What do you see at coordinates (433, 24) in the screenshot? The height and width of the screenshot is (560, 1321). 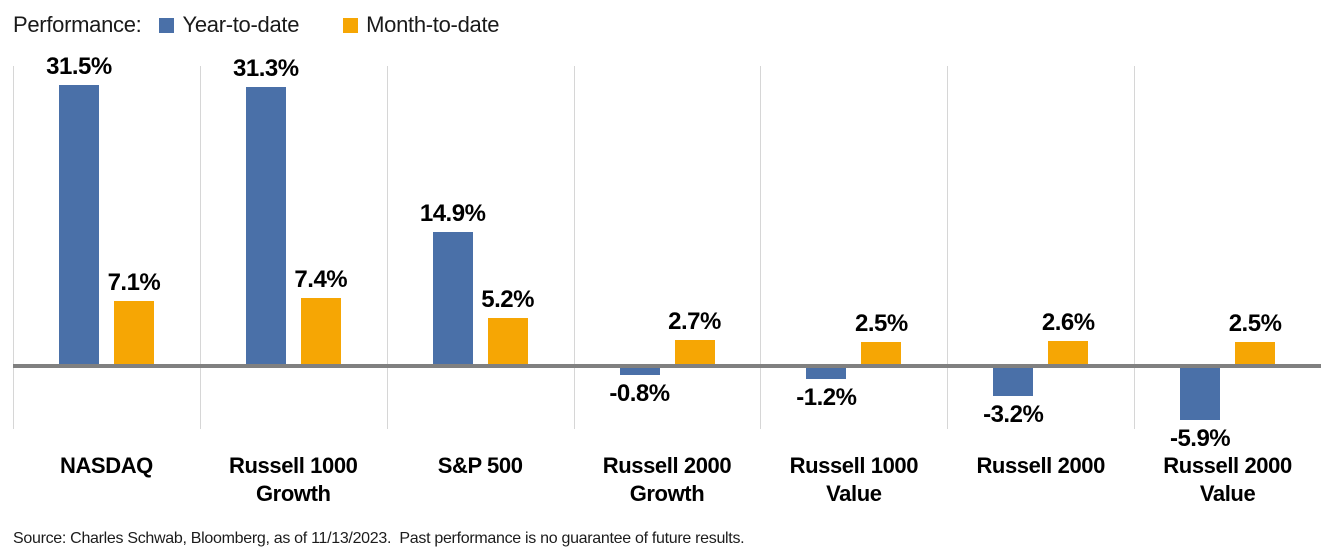 I see `legend-label-month-to-date: Month-to-date` at bounding box center [433, 24].